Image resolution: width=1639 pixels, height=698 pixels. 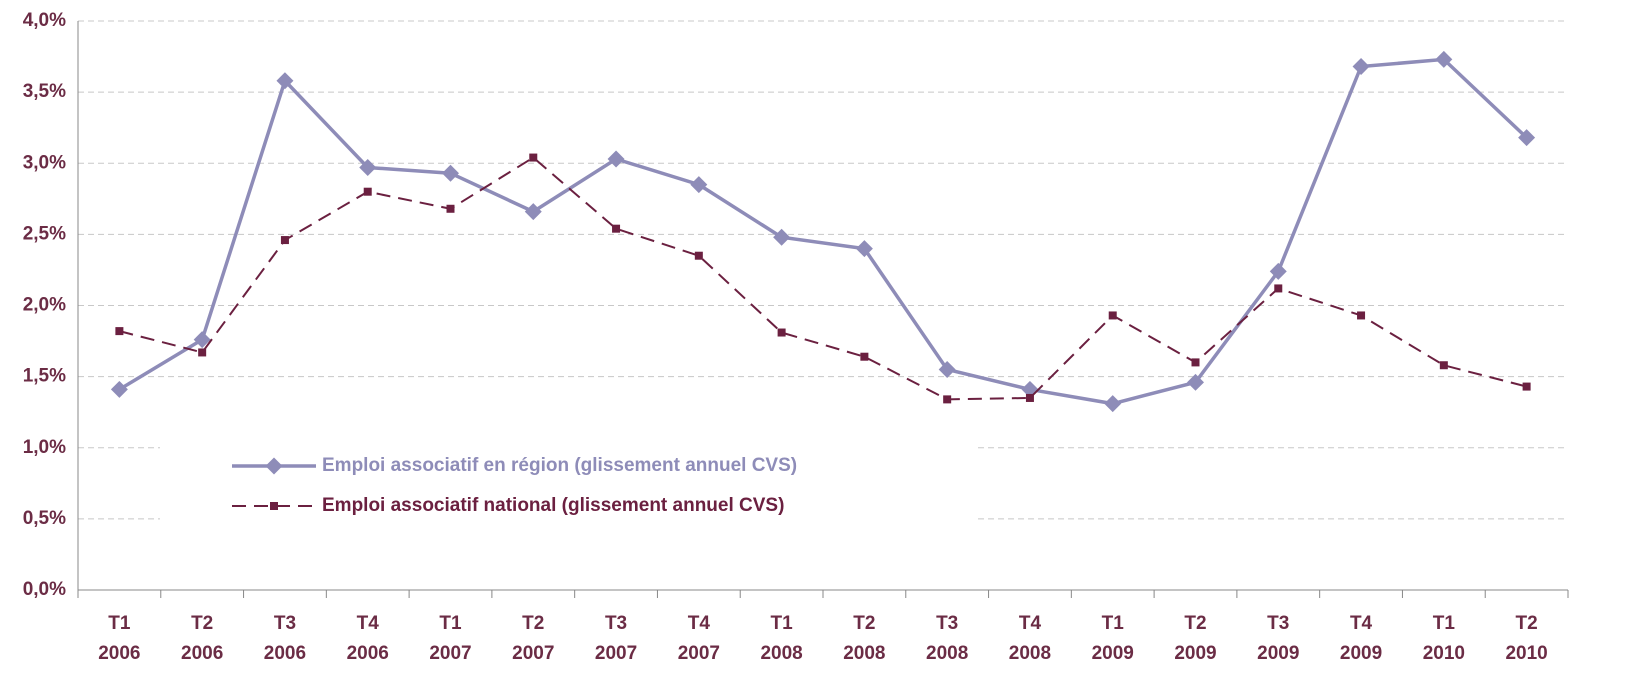 I want to click on x-tick-label: T4 2008, so click(x=1030, y=638).